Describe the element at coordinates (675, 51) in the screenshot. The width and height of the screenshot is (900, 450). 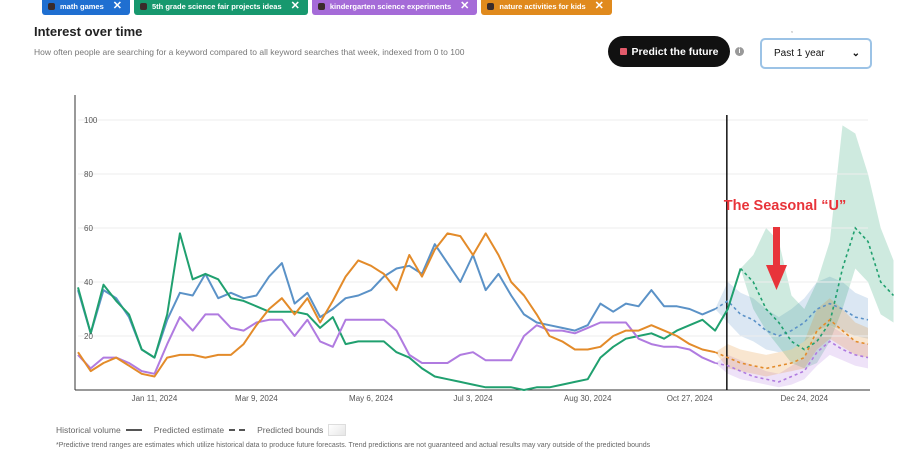
I see `predict-button-label: Predict the future` at that location.